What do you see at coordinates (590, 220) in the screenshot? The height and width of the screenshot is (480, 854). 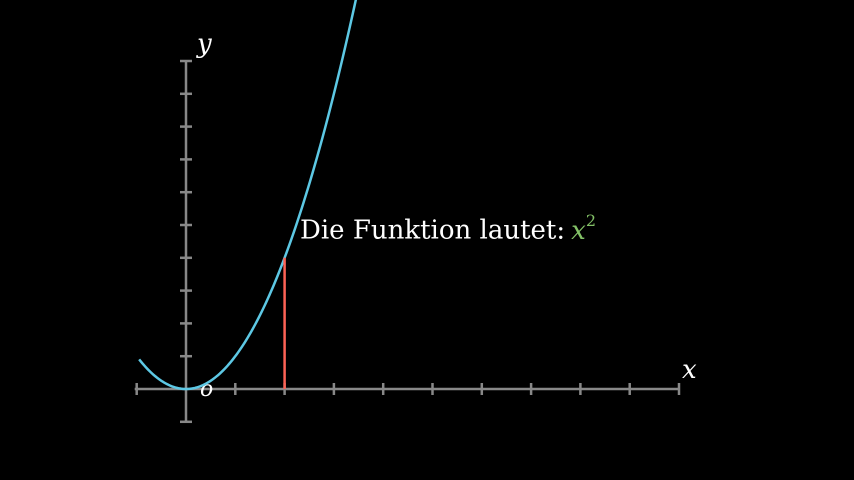 I see `formula-exponent: 2` at bounding box center [590, 220].